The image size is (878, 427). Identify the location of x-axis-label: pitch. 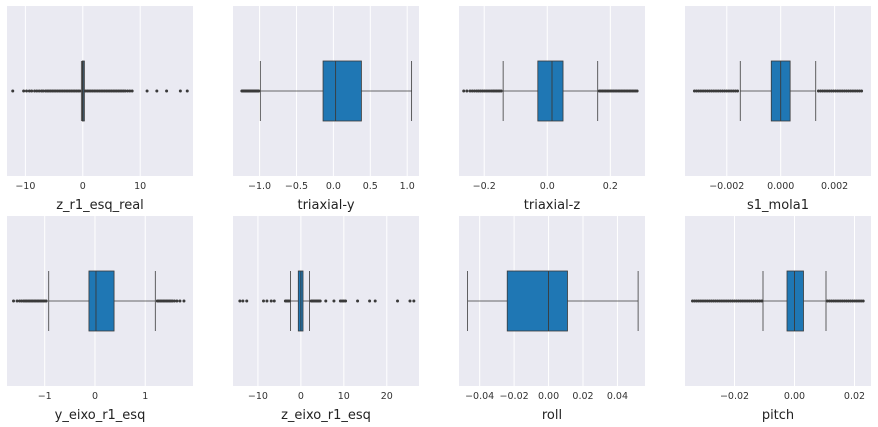
(778, 415).